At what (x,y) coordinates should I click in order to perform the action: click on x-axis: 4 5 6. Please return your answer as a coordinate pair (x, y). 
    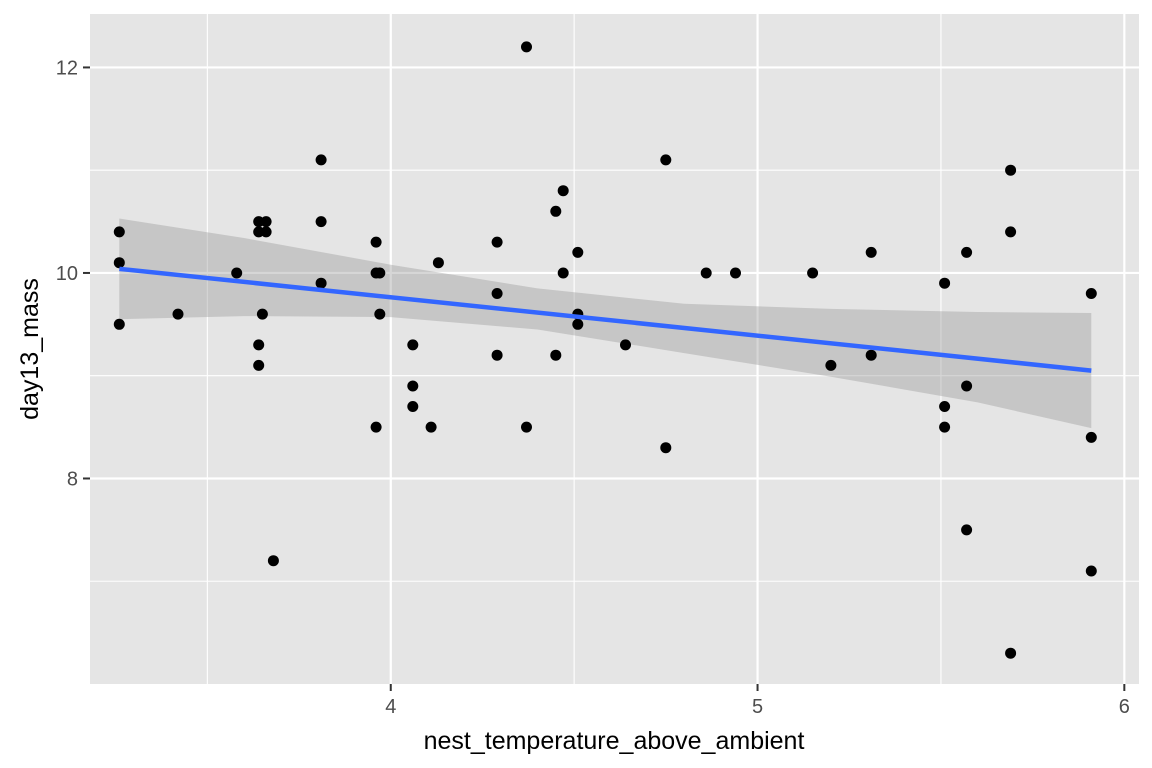
    Looking at the image, I should click on (757, 701).